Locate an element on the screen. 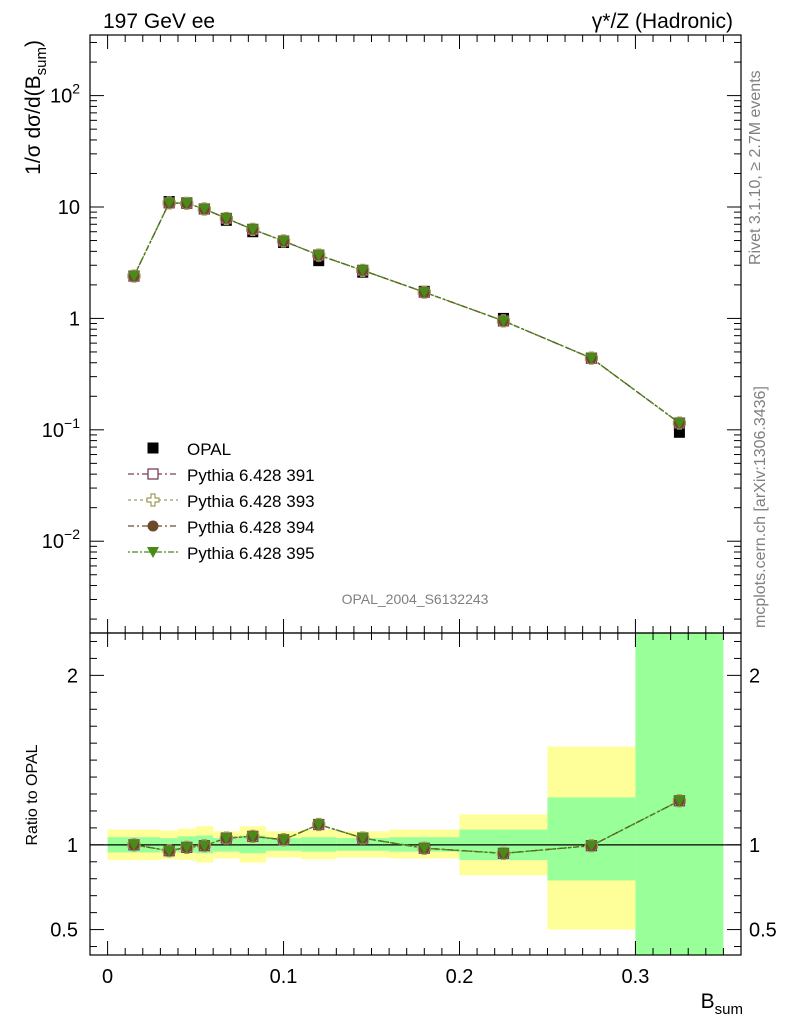 The image size is (786, 1024). title-right: γ*/Z (Hadronic) is located at coordinates (662, 21).